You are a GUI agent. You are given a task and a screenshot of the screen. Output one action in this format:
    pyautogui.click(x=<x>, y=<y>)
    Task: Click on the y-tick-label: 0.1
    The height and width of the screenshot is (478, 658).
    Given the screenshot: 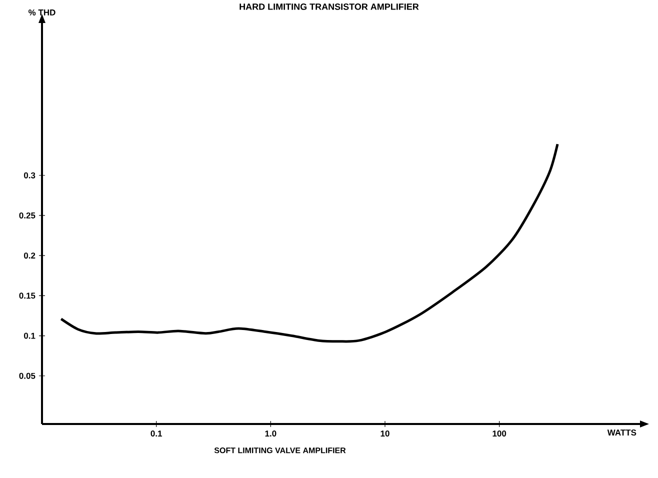 What is the action you would take?
    pyautogui.click(x=30, y=335)
    